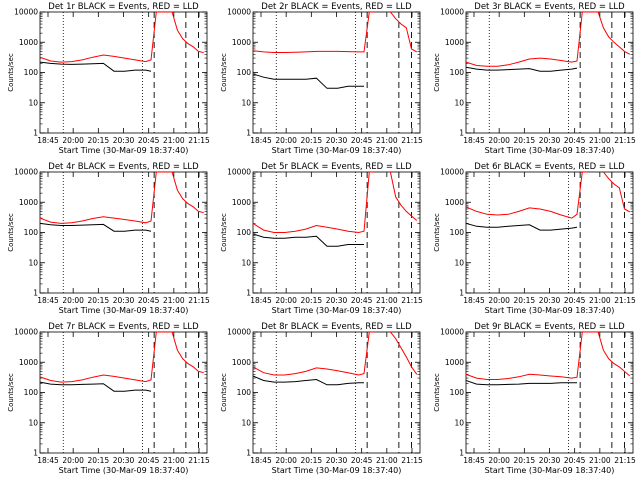 The width and height of the screenshot is (640, 480). Describe the element at coordinates (549, 327) in the screenshot. I see `panel-title: Det 9r BLACK = Events, RED = LLD` at that location.